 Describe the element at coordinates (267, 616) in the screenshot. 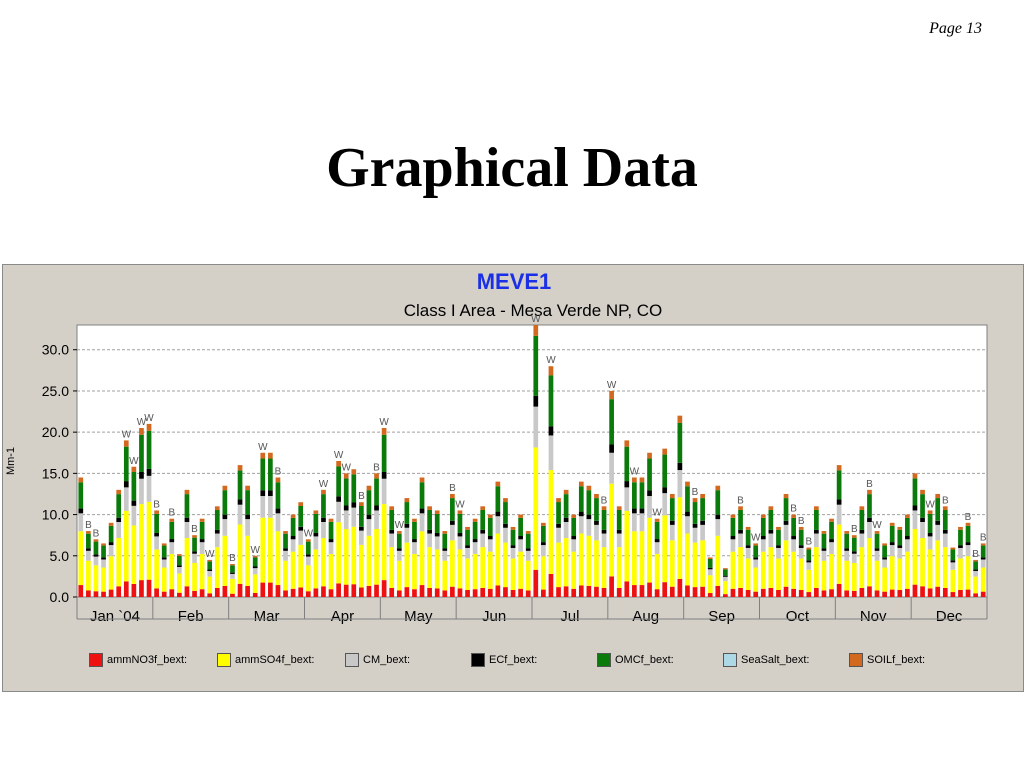

I see `x-tick-label: Mar` at that location.